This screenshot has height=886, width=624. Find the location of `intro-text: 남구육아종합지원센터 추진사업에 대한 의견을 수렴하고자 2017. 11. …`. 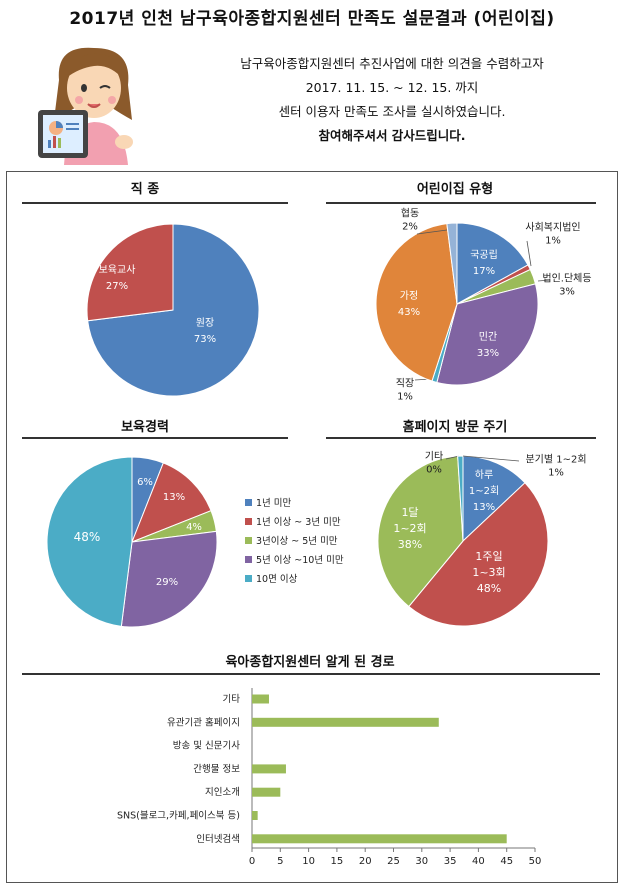

intro-text: 남구육아종합지원센터 추진사업에 대한 의견을 수렴하고자 2017. 11. … is located at coordinates (392, 100).